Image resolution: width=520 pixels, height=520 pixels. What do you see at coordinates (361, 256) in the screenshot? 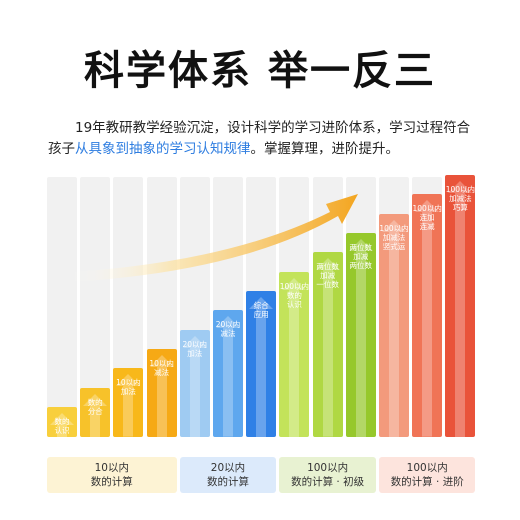
I see `bar-label: 两位数 加减 两位数` at bounding box center [361, 256].